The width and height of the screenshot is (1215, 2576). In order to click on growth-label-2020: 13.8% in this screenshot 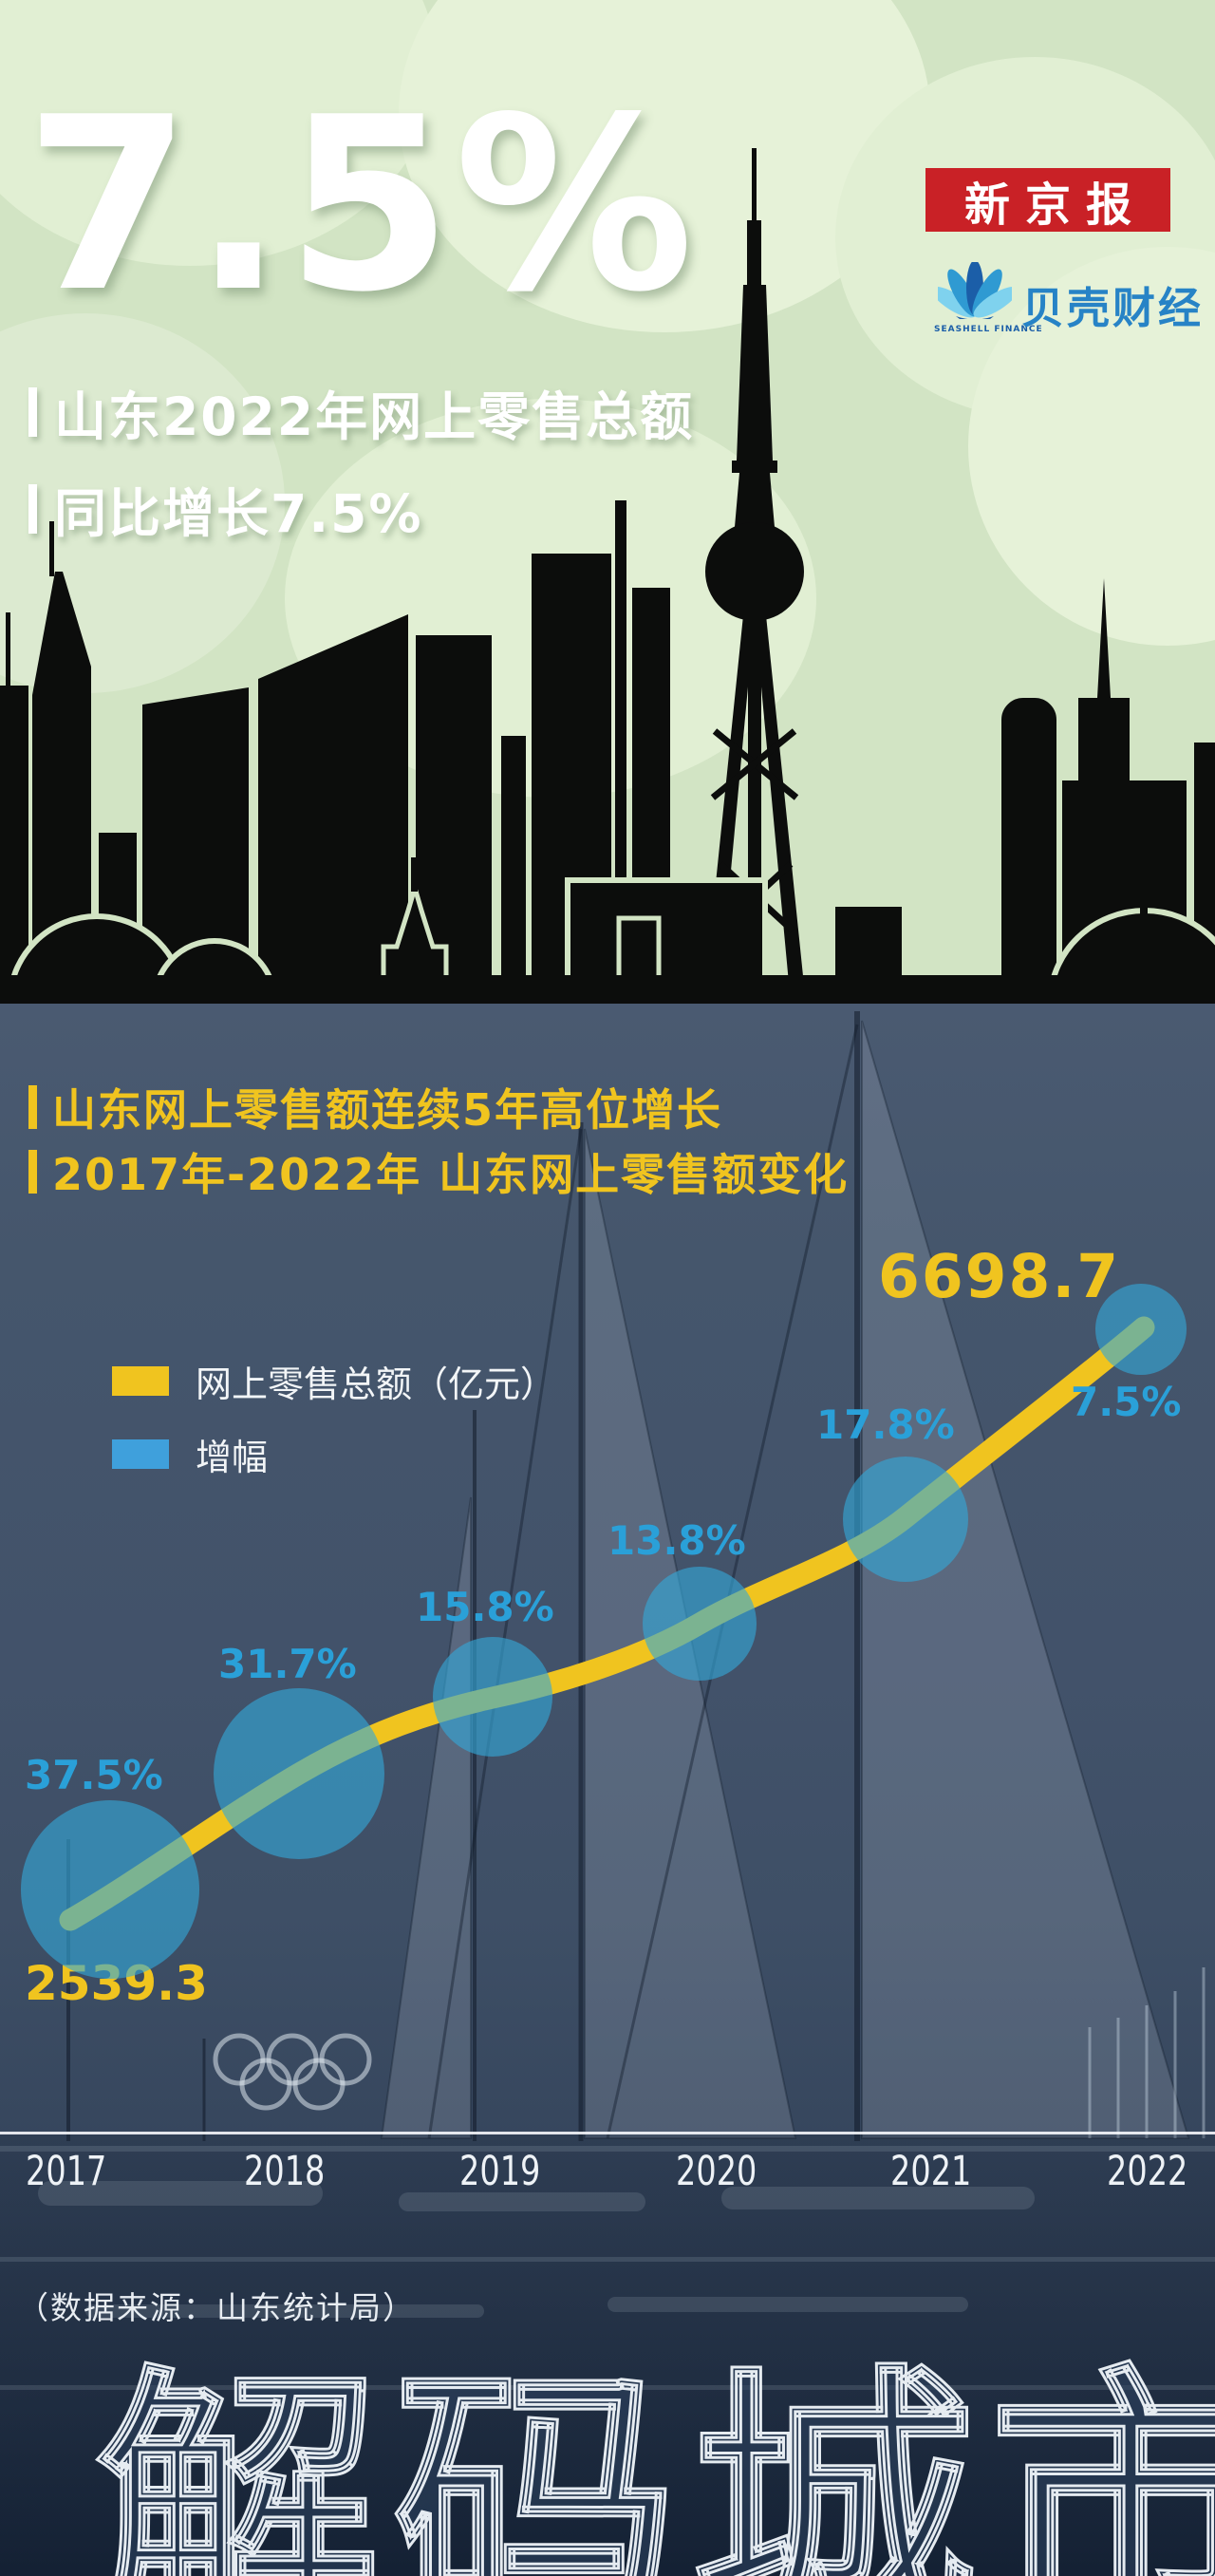, I will do `click(677, 1540)`.